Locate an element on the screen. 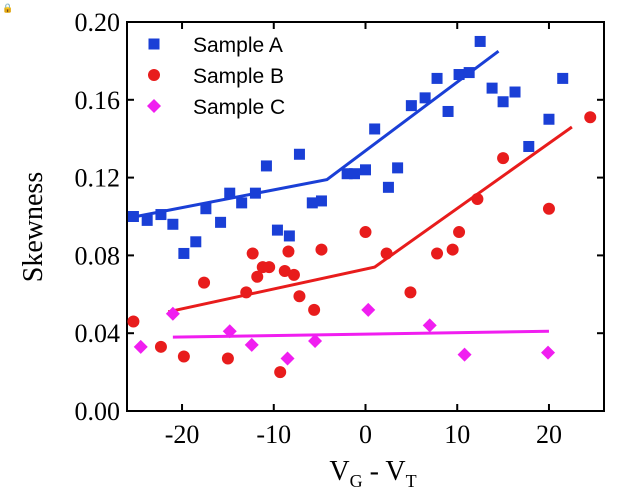  y-tick-label: 0.04 is located at coordinates (98, 333).